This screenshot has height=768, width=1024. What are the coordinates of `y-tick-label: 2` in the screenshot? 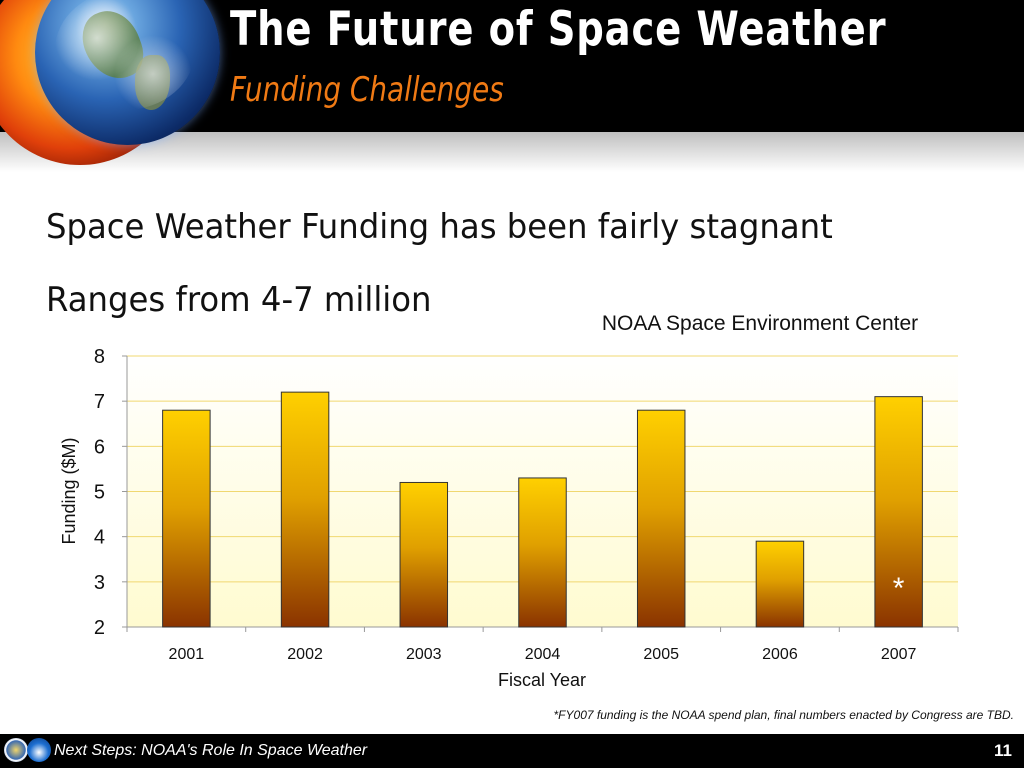 It's located at (99, 628).